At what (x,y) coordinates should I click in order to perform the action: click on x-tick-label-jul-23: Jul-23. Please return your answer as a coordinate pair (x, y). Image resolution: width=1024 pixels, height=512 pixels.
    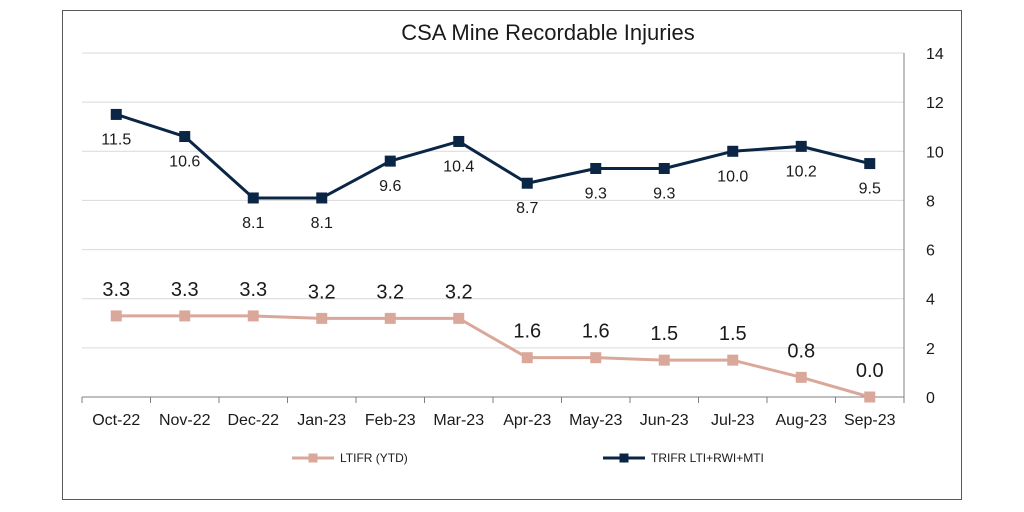
    Looking at the image, I should click on (733, 420).